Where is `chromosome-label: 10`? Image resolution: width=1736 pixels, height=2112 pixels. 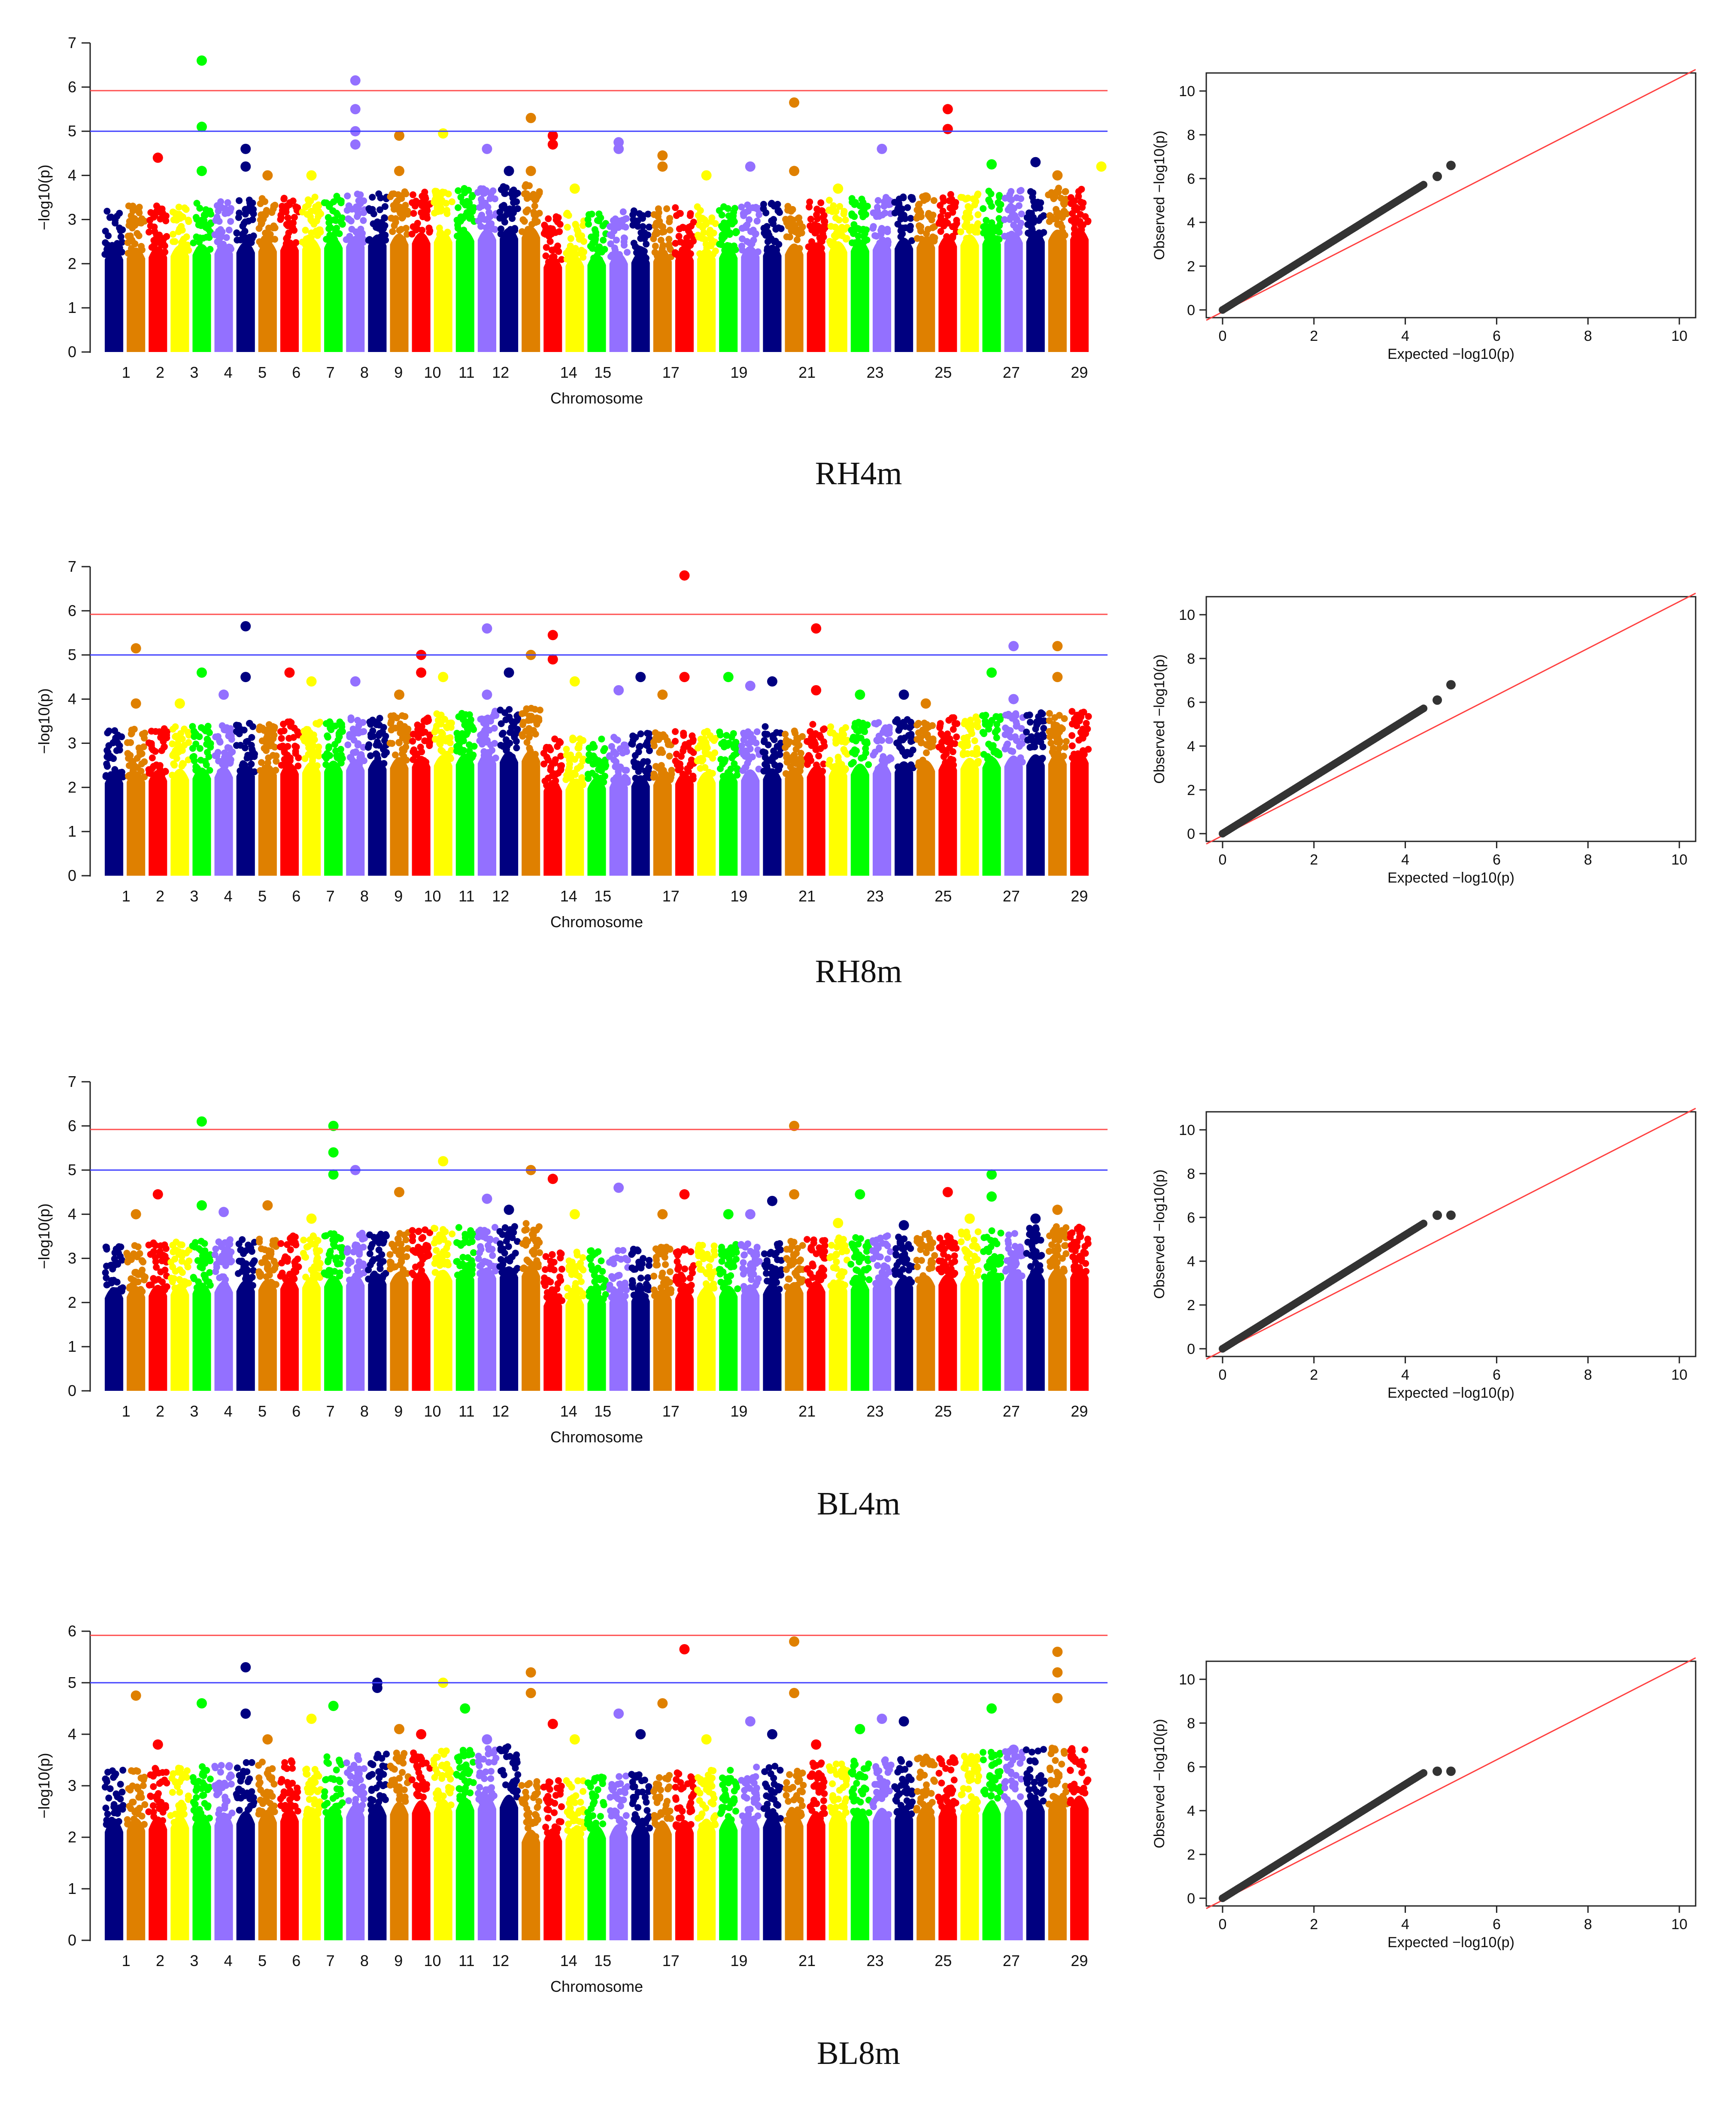
chromosome-label: 10 is located at coordinates (432, 896).